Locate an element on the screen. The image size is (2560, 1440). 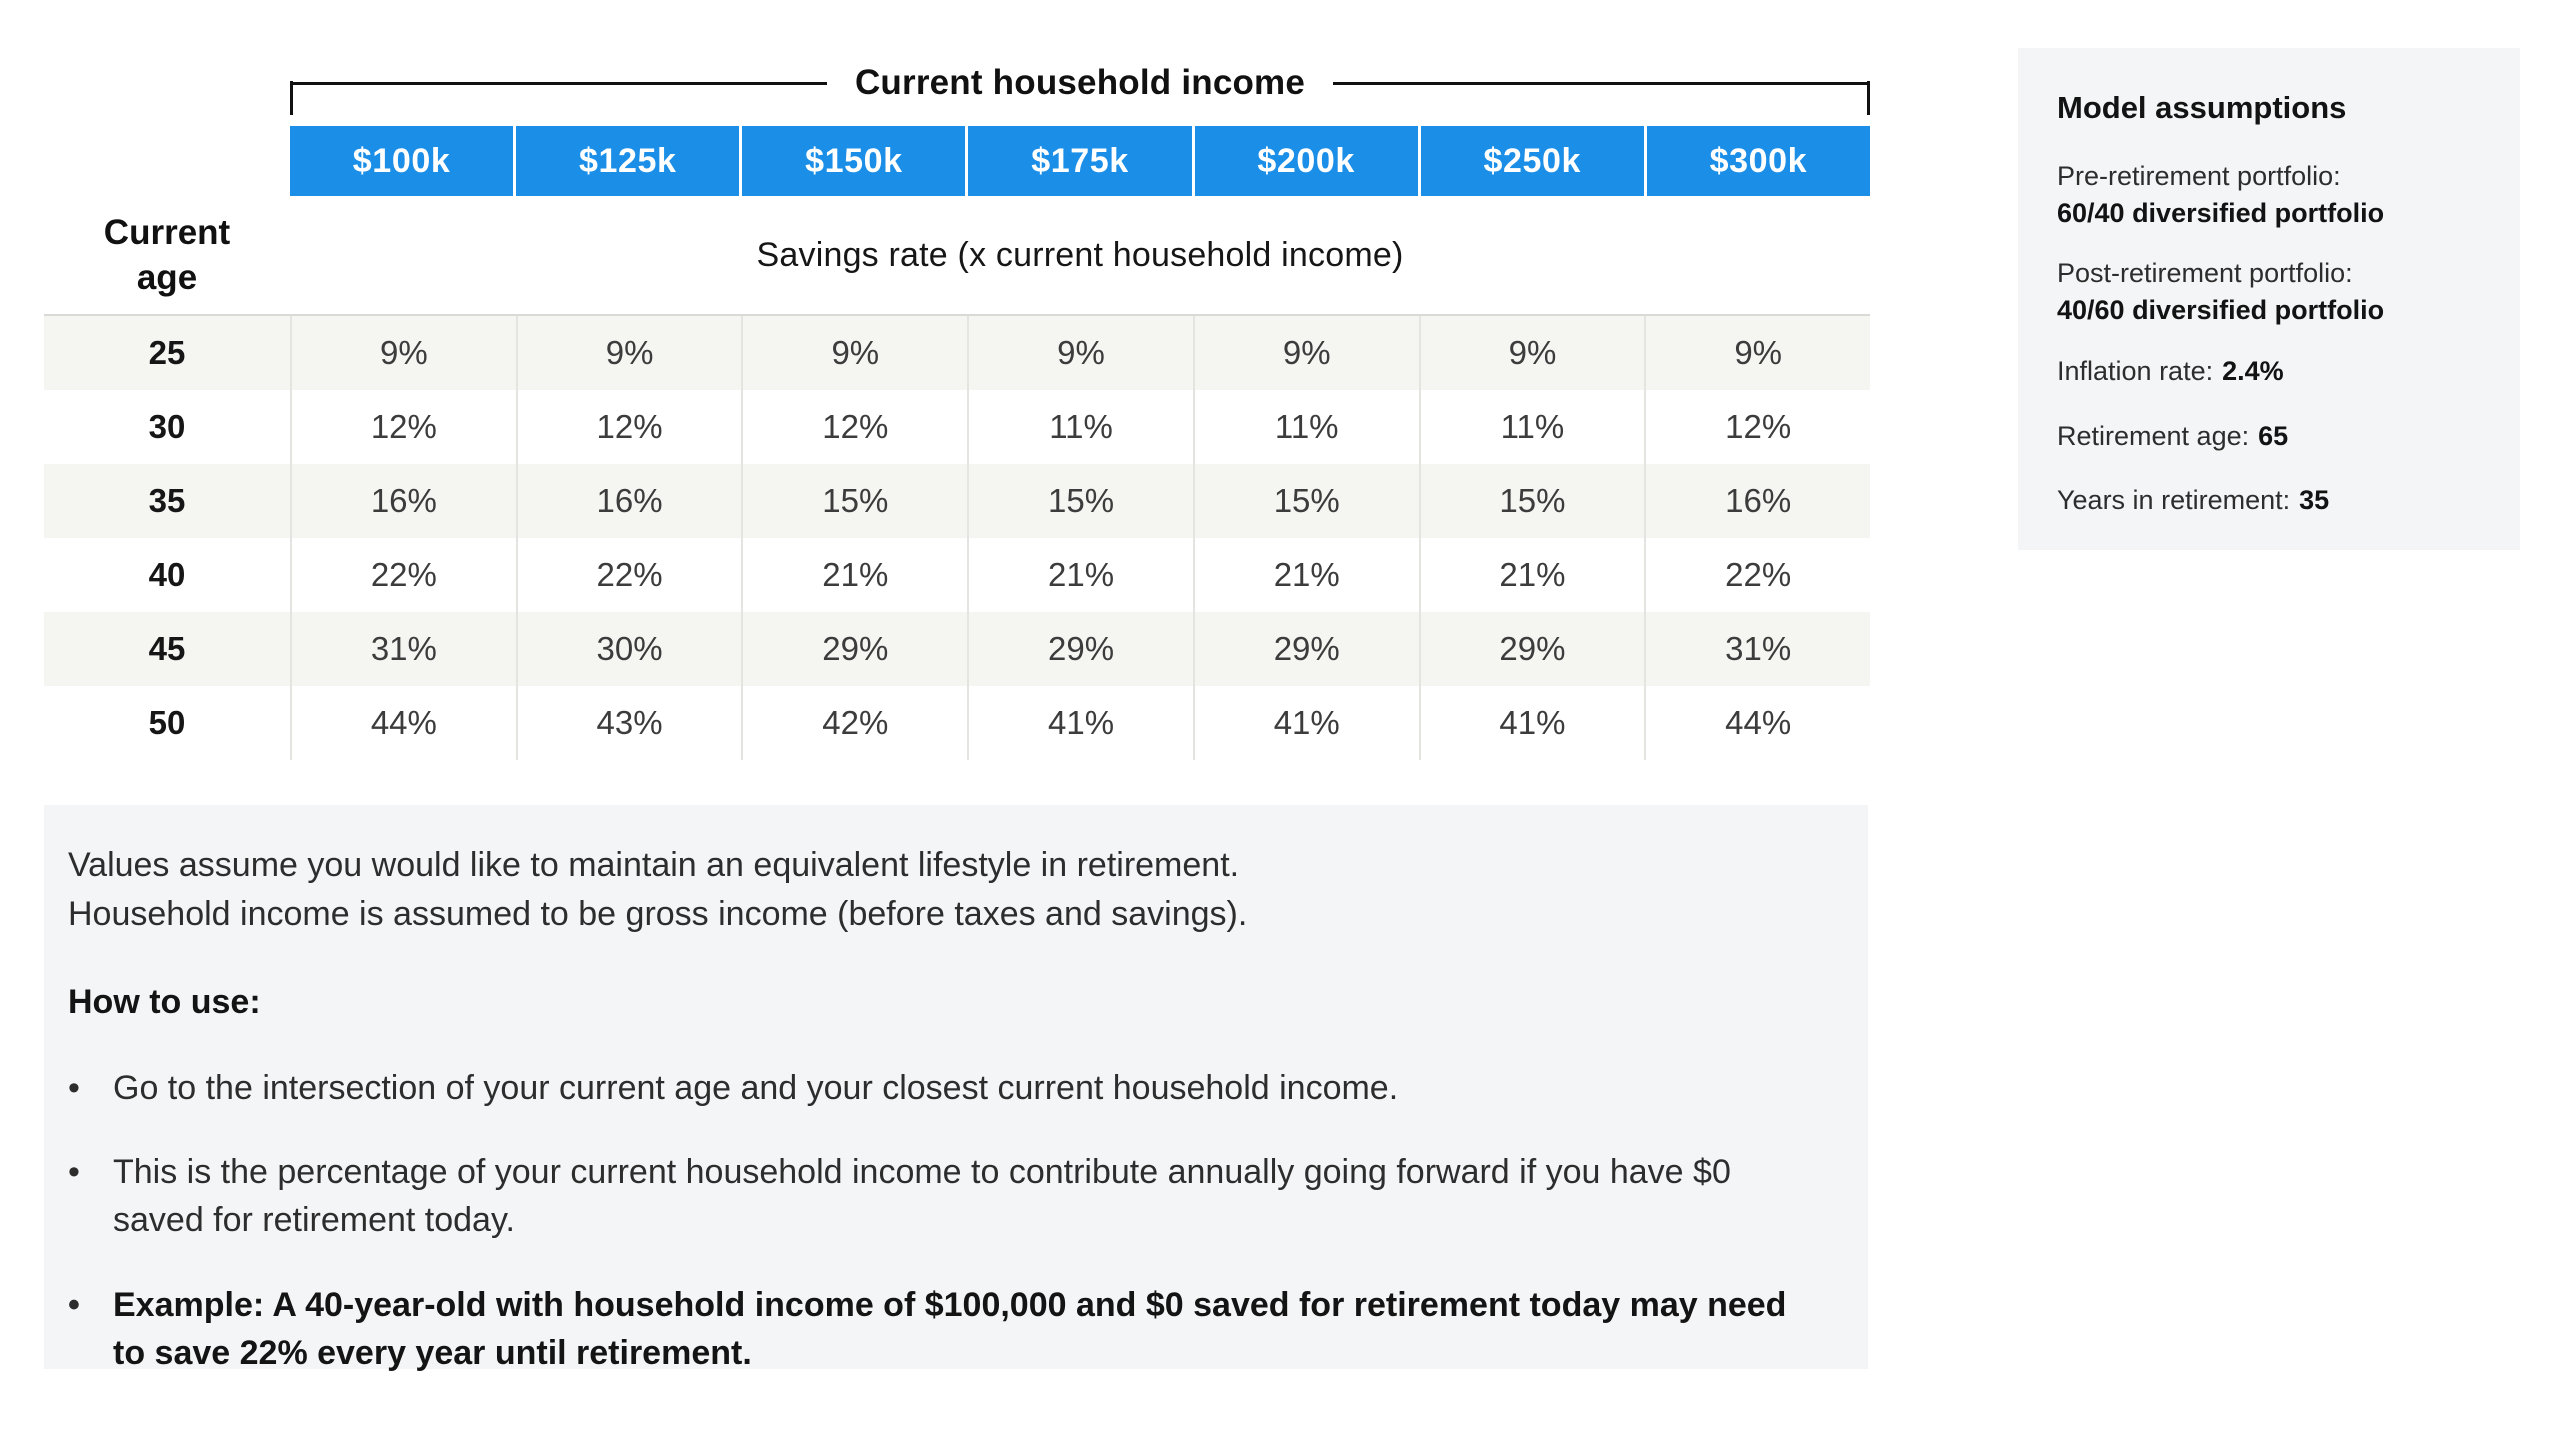
age-cell: 35 is located at coordinates (167, 500).